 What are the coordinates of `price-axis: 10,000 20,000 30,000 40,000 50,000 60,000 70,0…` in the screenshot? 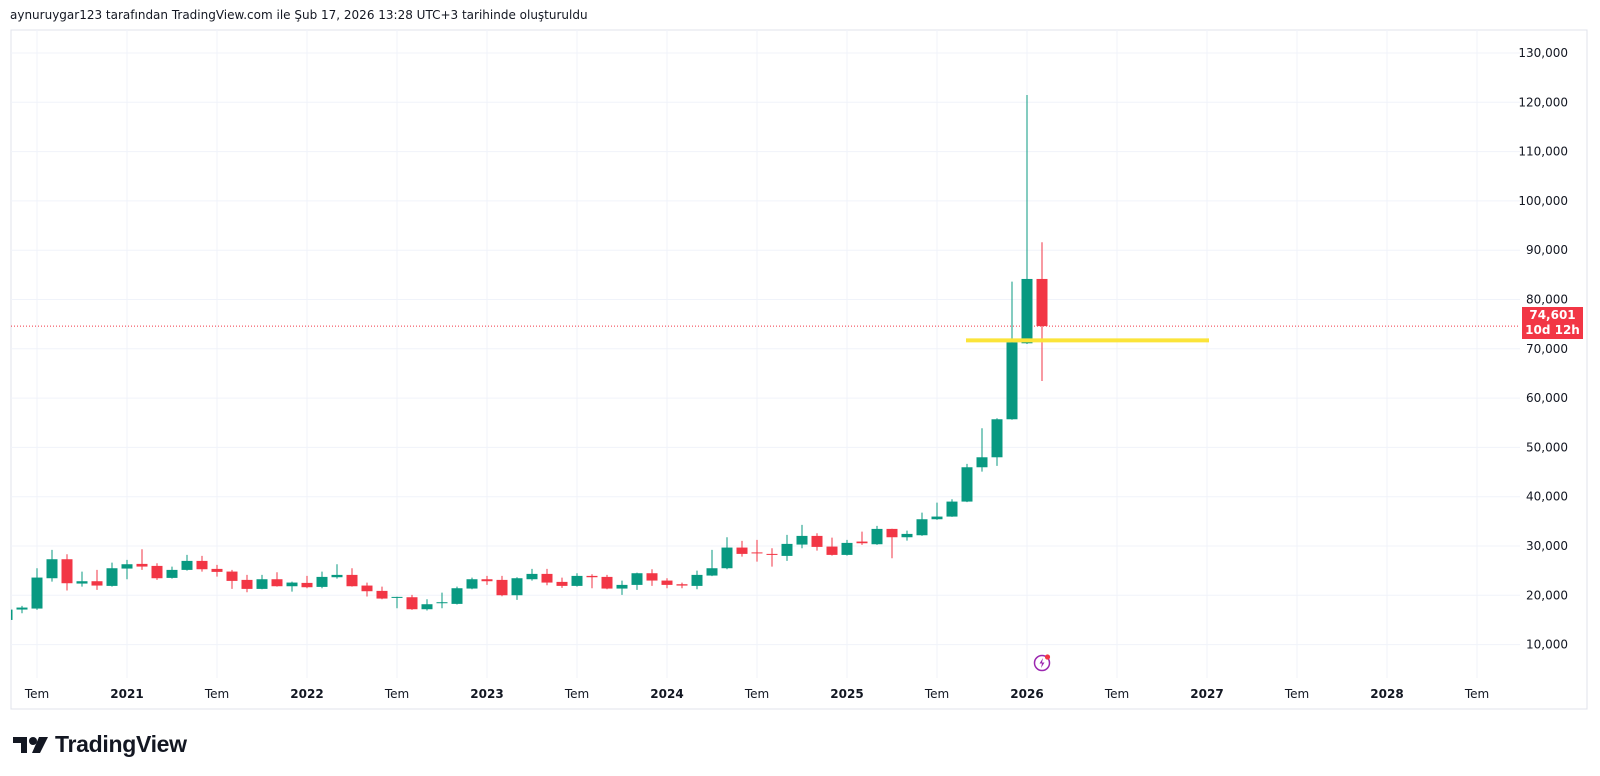 It's located at (1543, 349).